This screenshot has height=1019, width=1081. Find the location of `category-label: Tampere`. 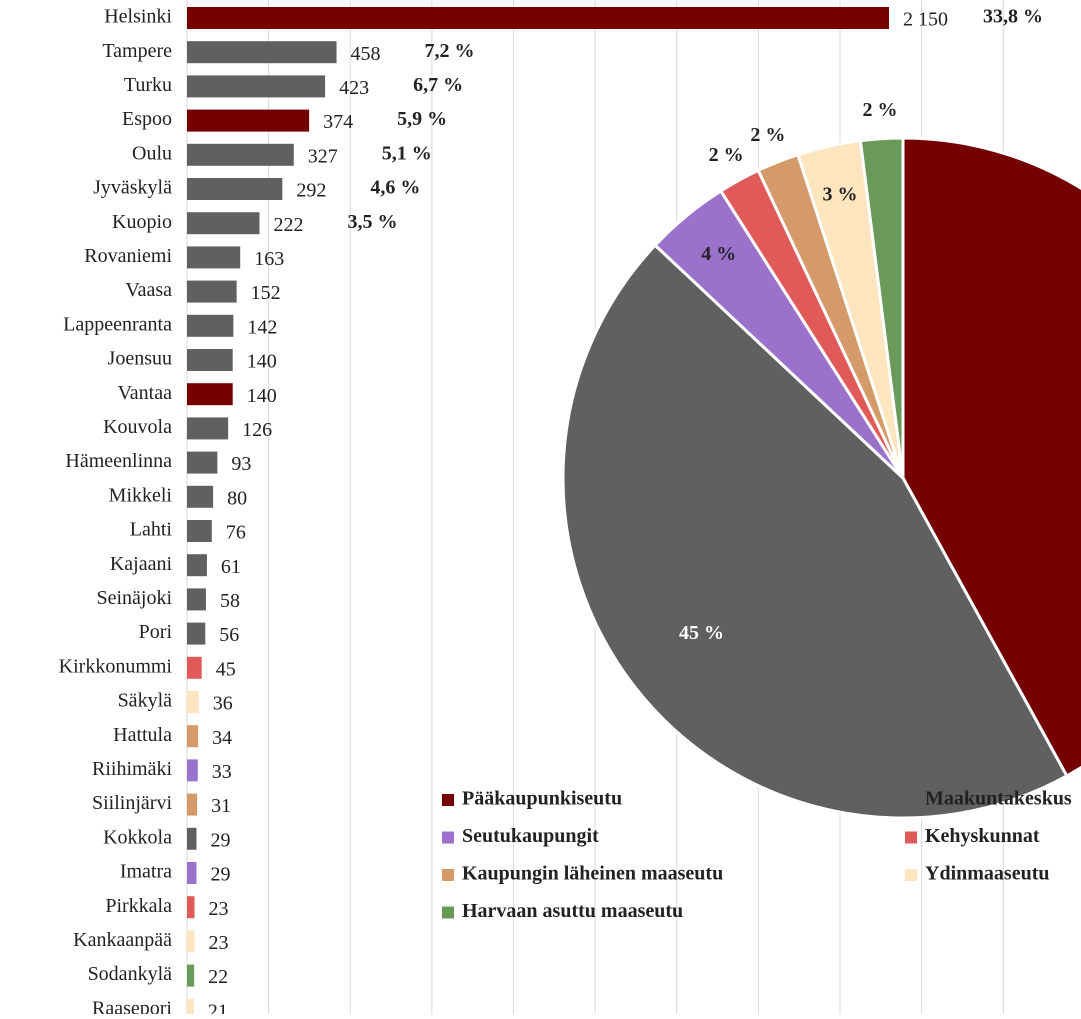

category-label: Tampere is located at coordinates (137, 51).